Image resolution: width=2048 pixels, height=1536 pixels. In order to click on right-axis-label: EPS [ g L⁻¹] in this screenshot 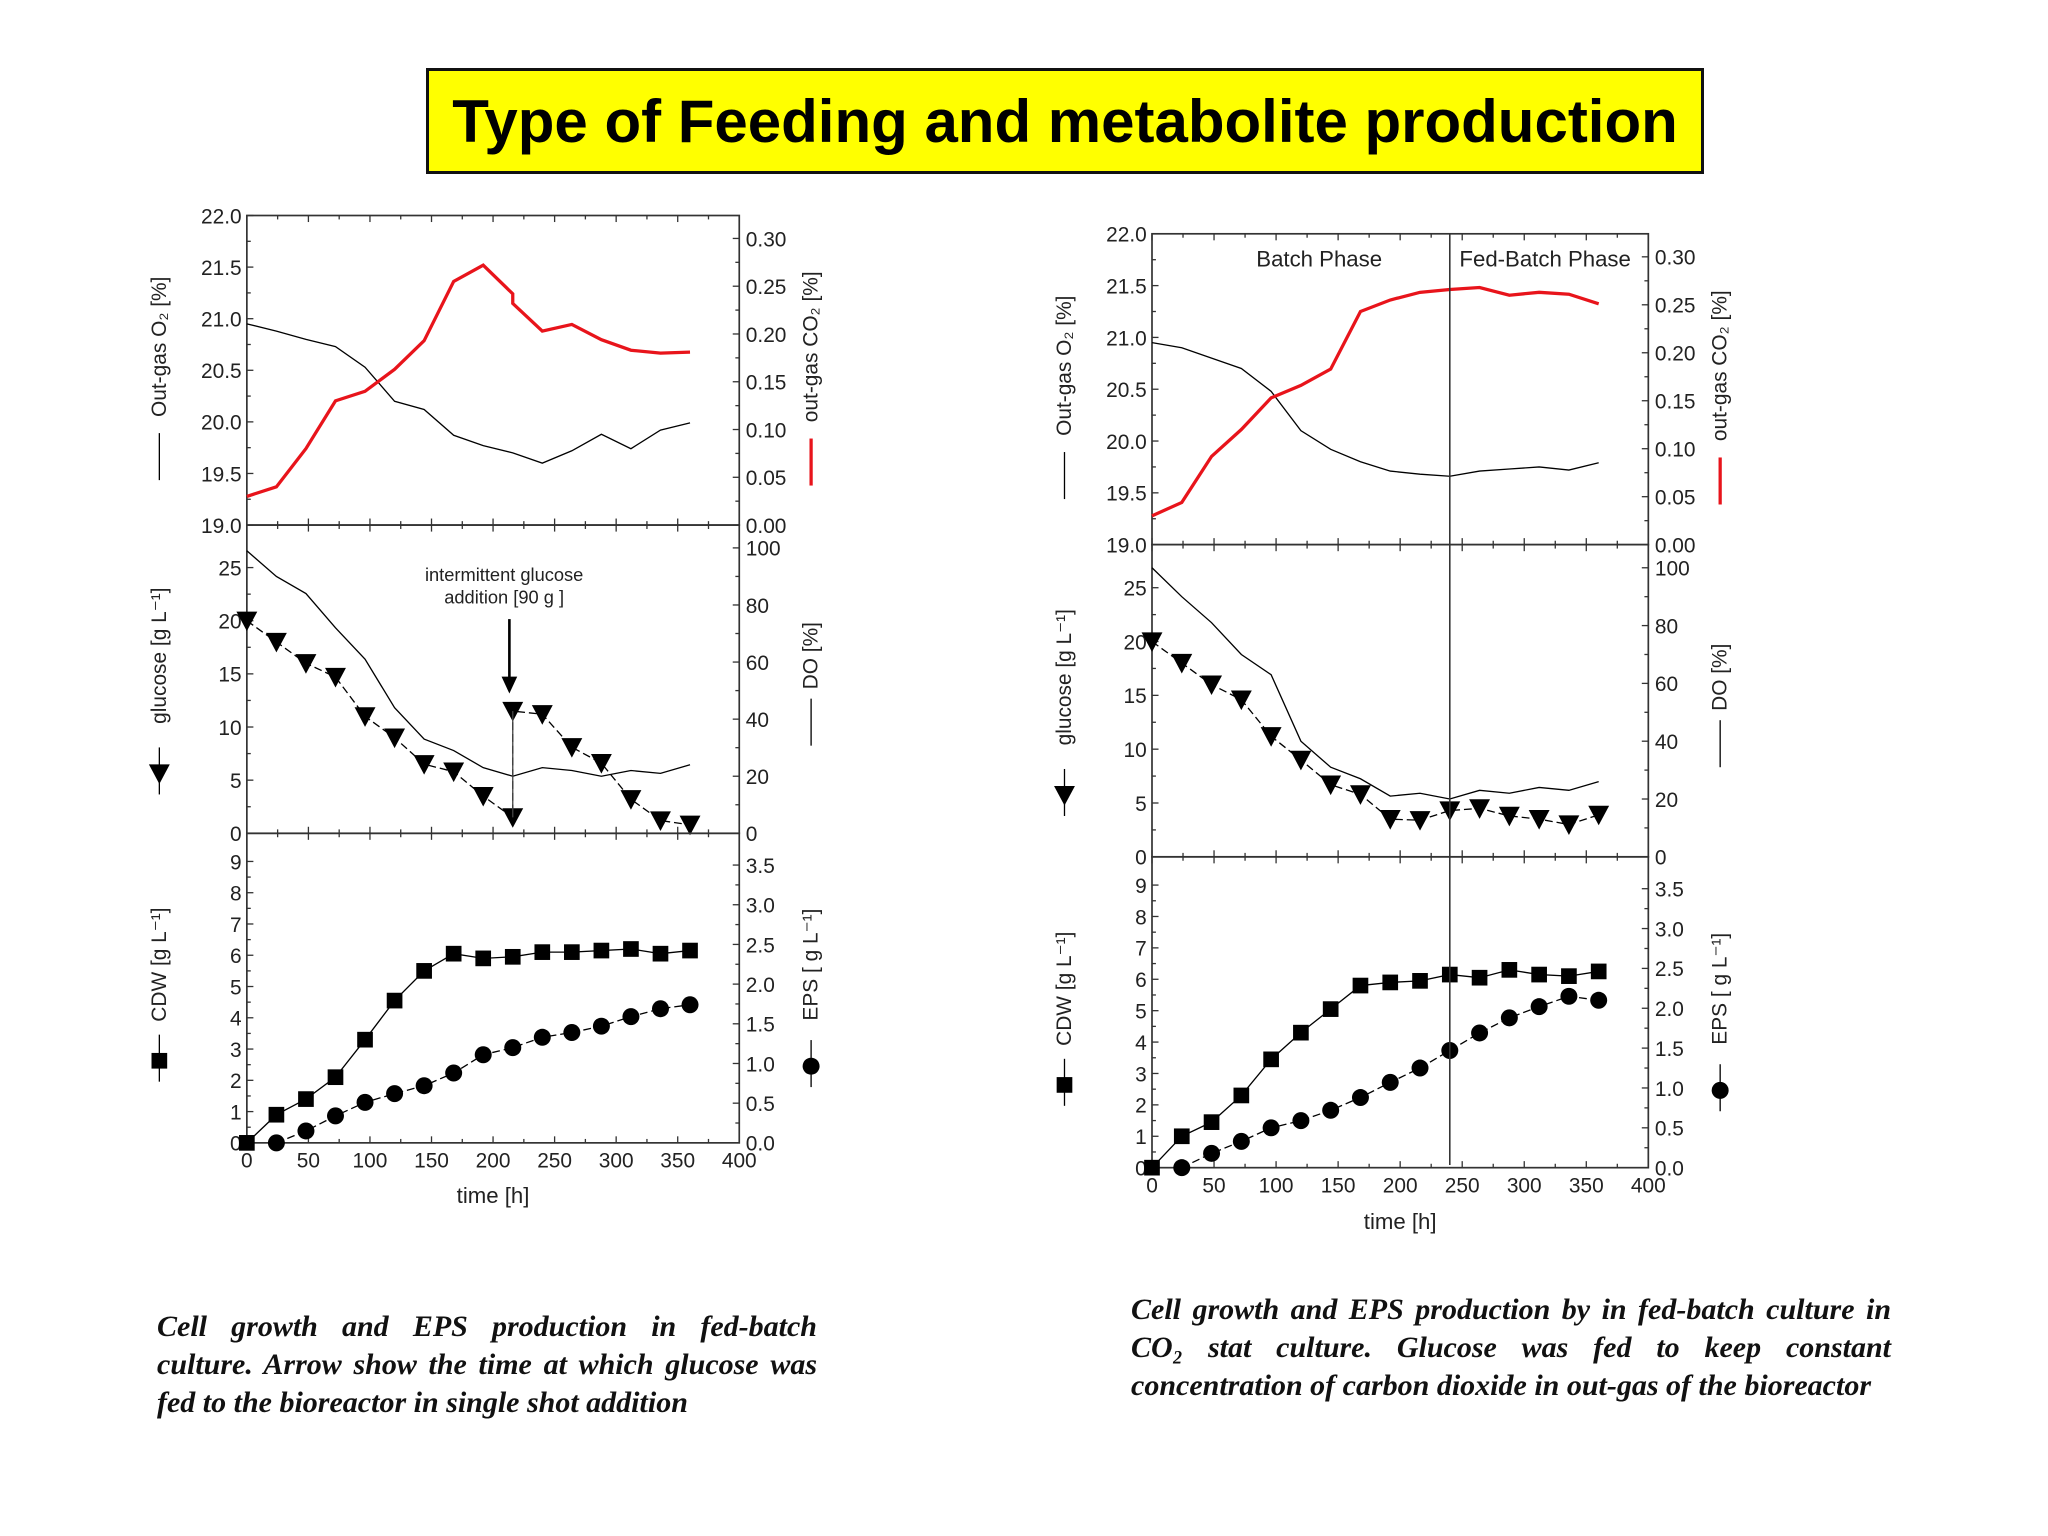, I will do `click(1720, 989)`.